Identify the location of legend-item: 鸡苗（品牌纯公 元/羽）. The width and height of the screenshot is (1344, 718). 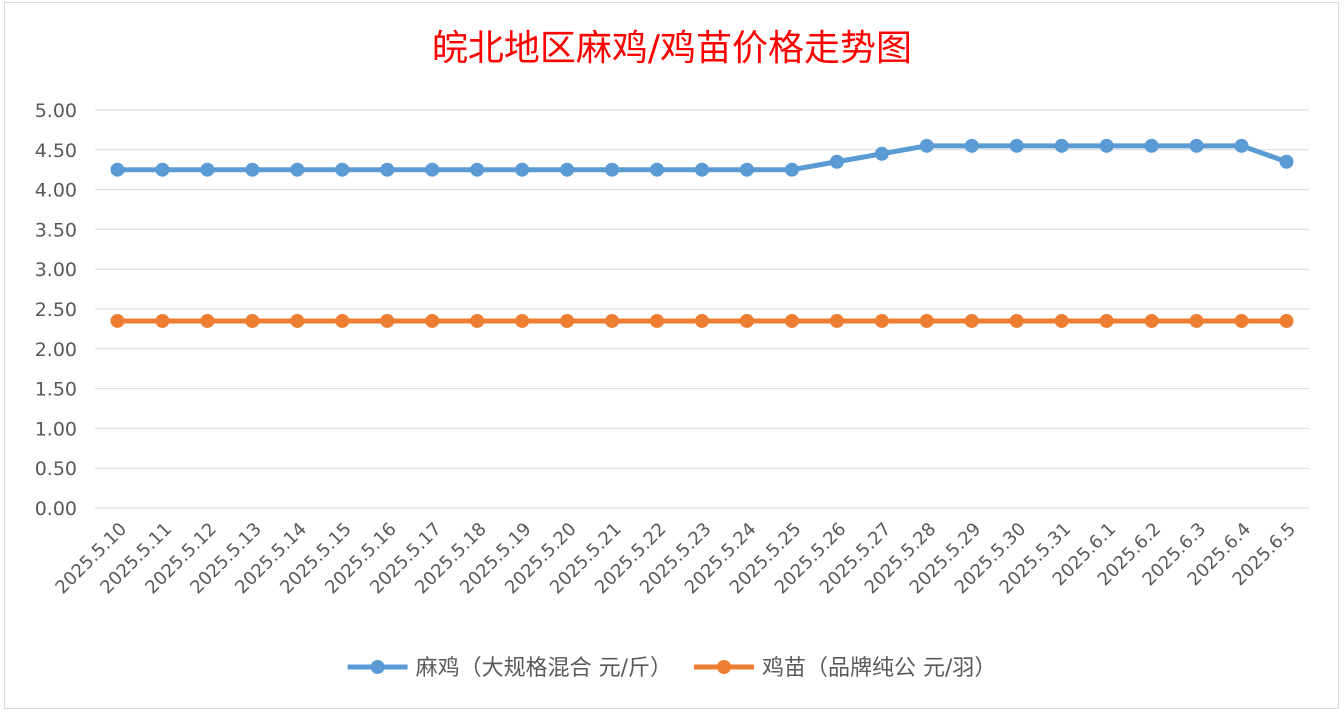
(845, 668).